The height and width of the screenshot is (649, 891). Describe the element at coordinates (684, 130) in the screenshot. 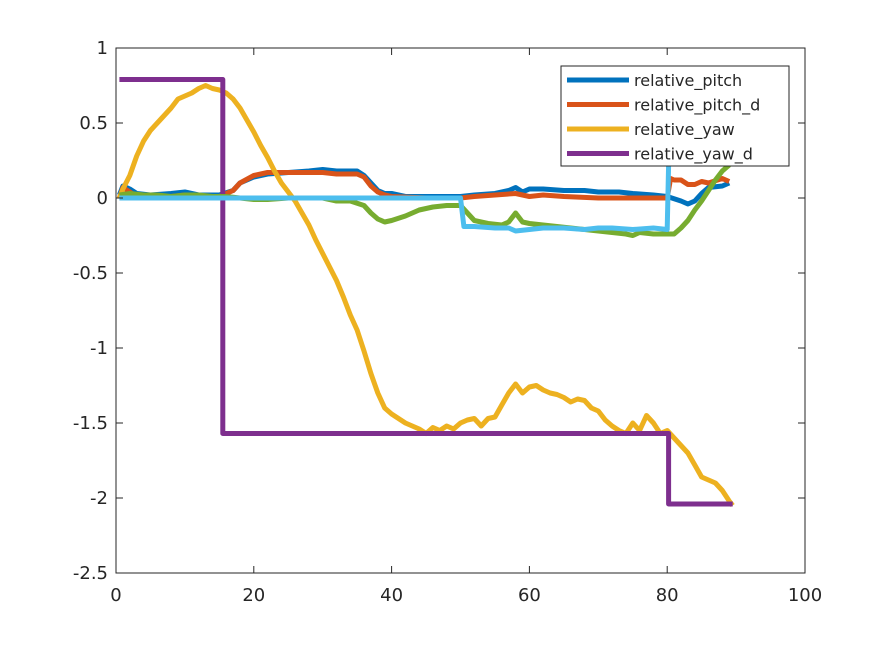

I see `legend-label: relative_yaw` at that location.